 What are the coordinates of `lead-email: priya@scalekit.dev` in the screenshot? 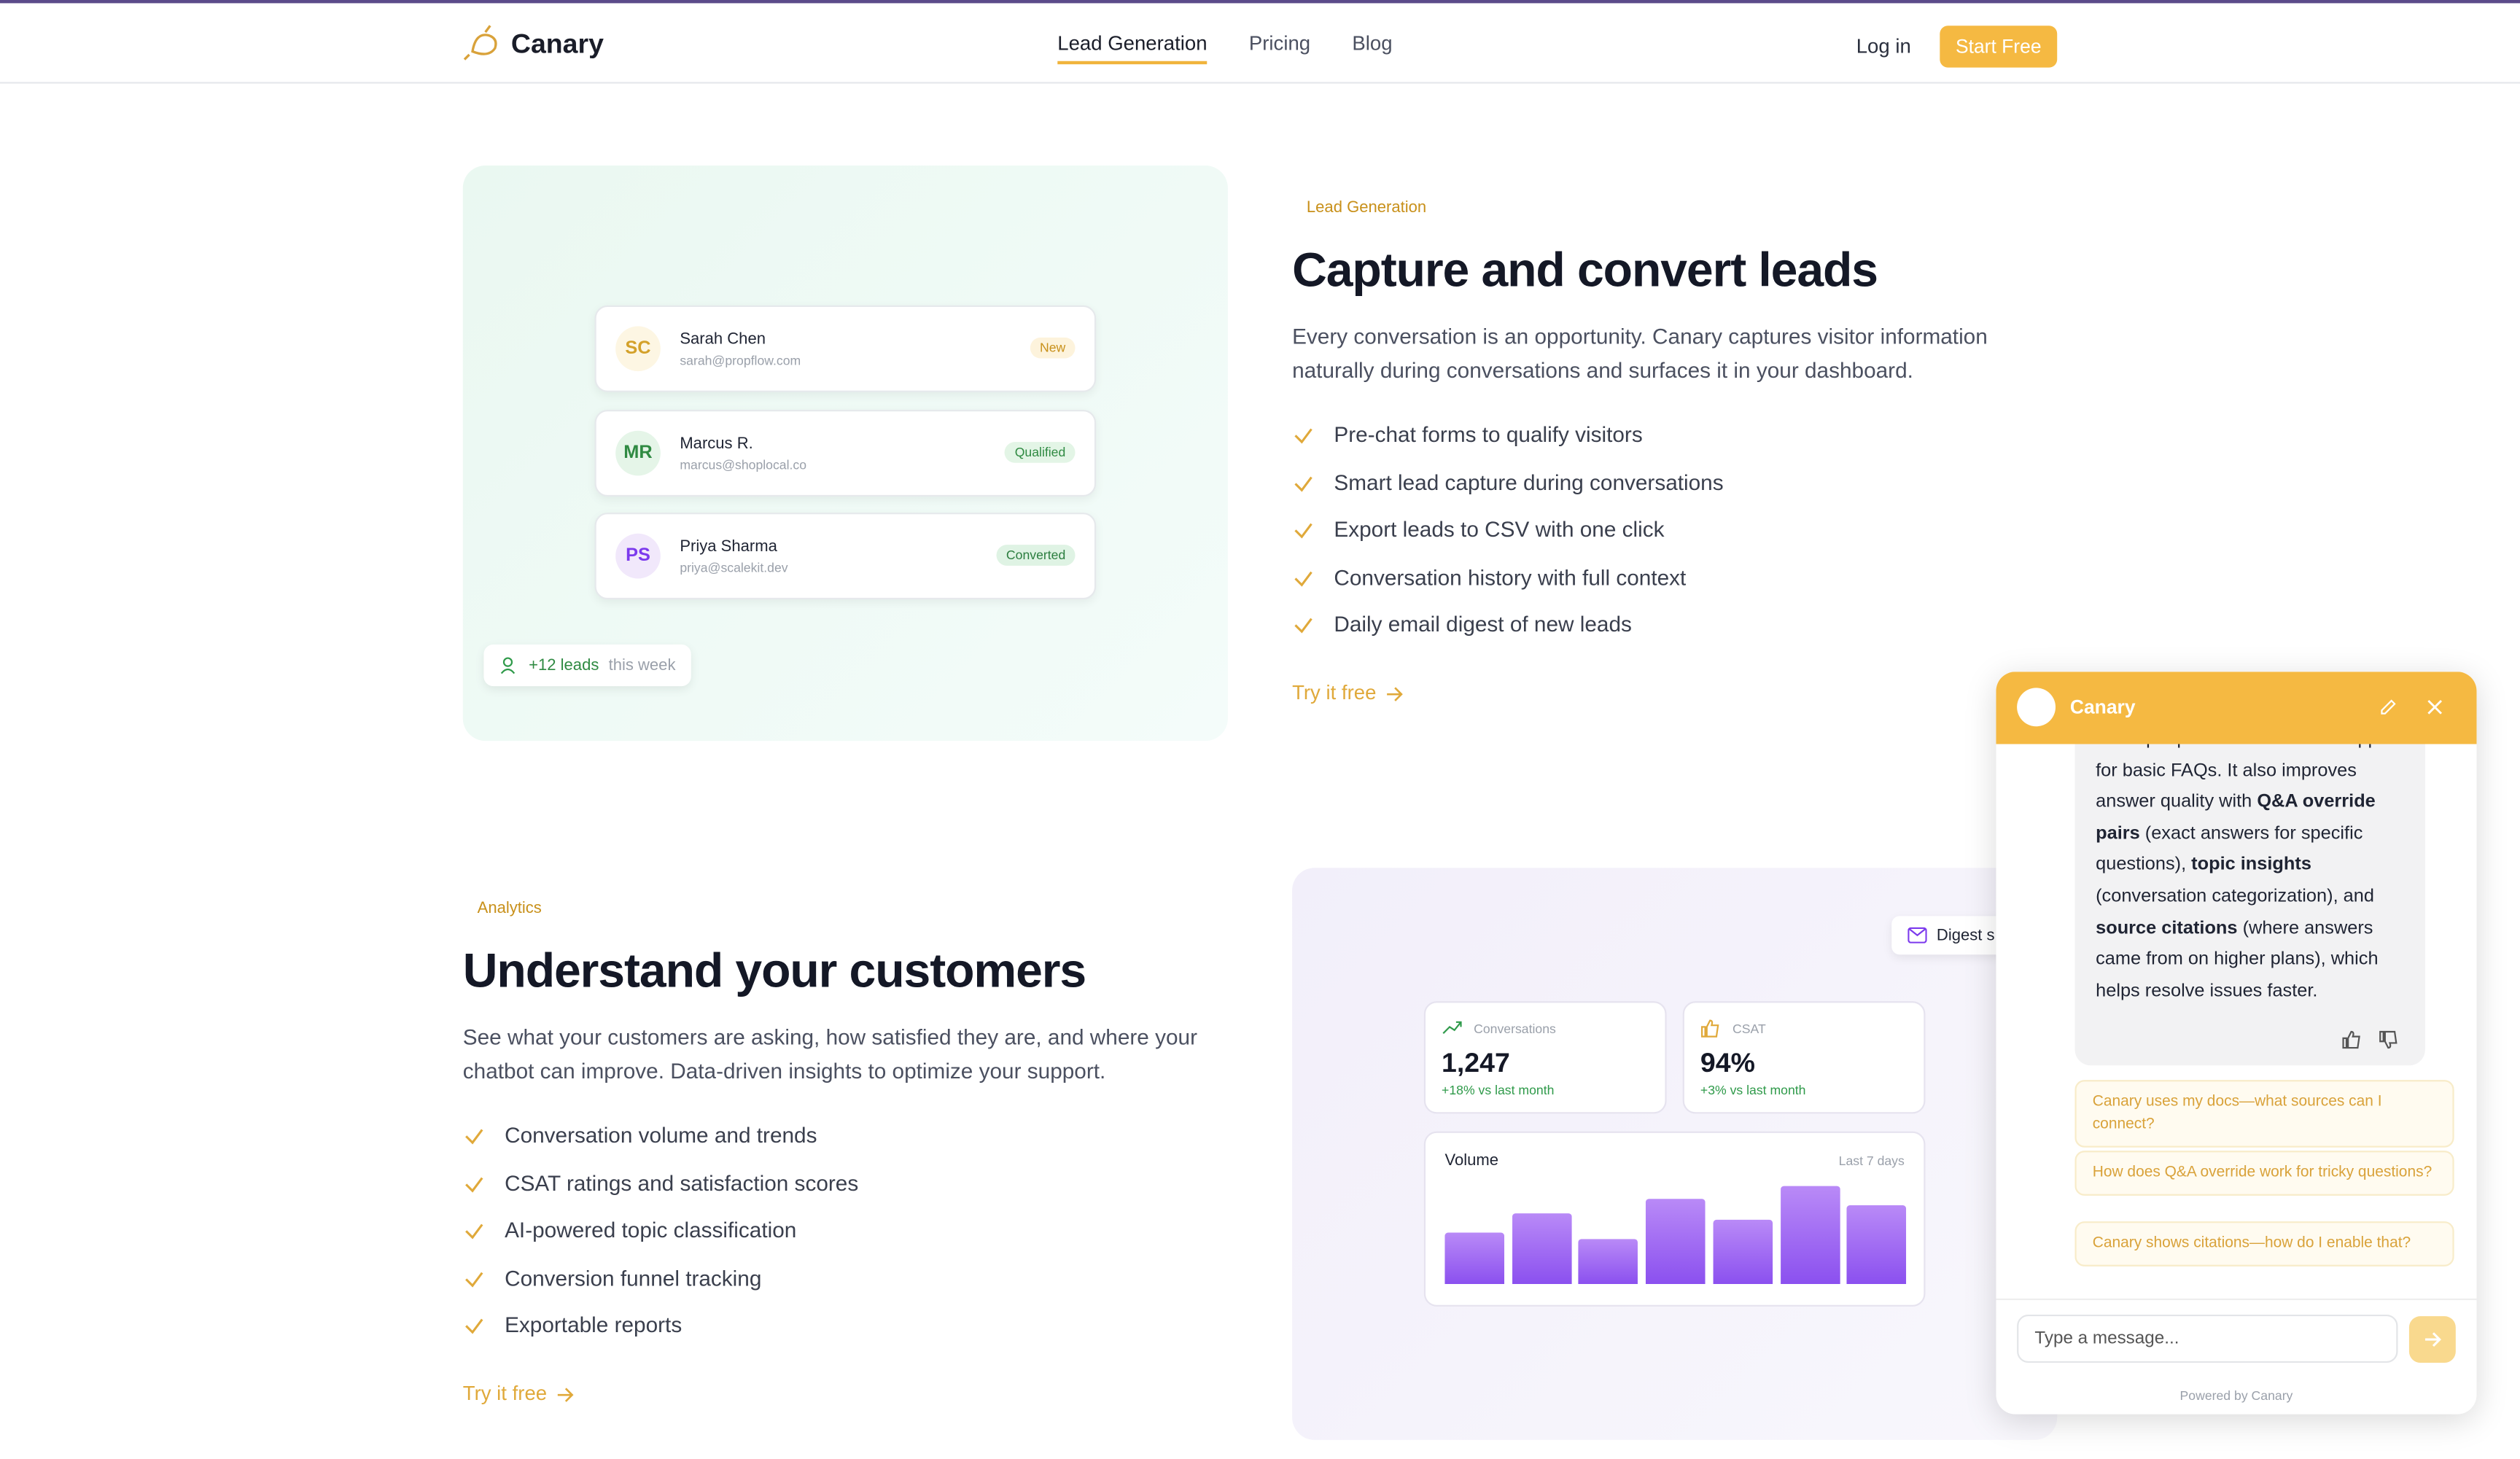 It's located at (734, 568).